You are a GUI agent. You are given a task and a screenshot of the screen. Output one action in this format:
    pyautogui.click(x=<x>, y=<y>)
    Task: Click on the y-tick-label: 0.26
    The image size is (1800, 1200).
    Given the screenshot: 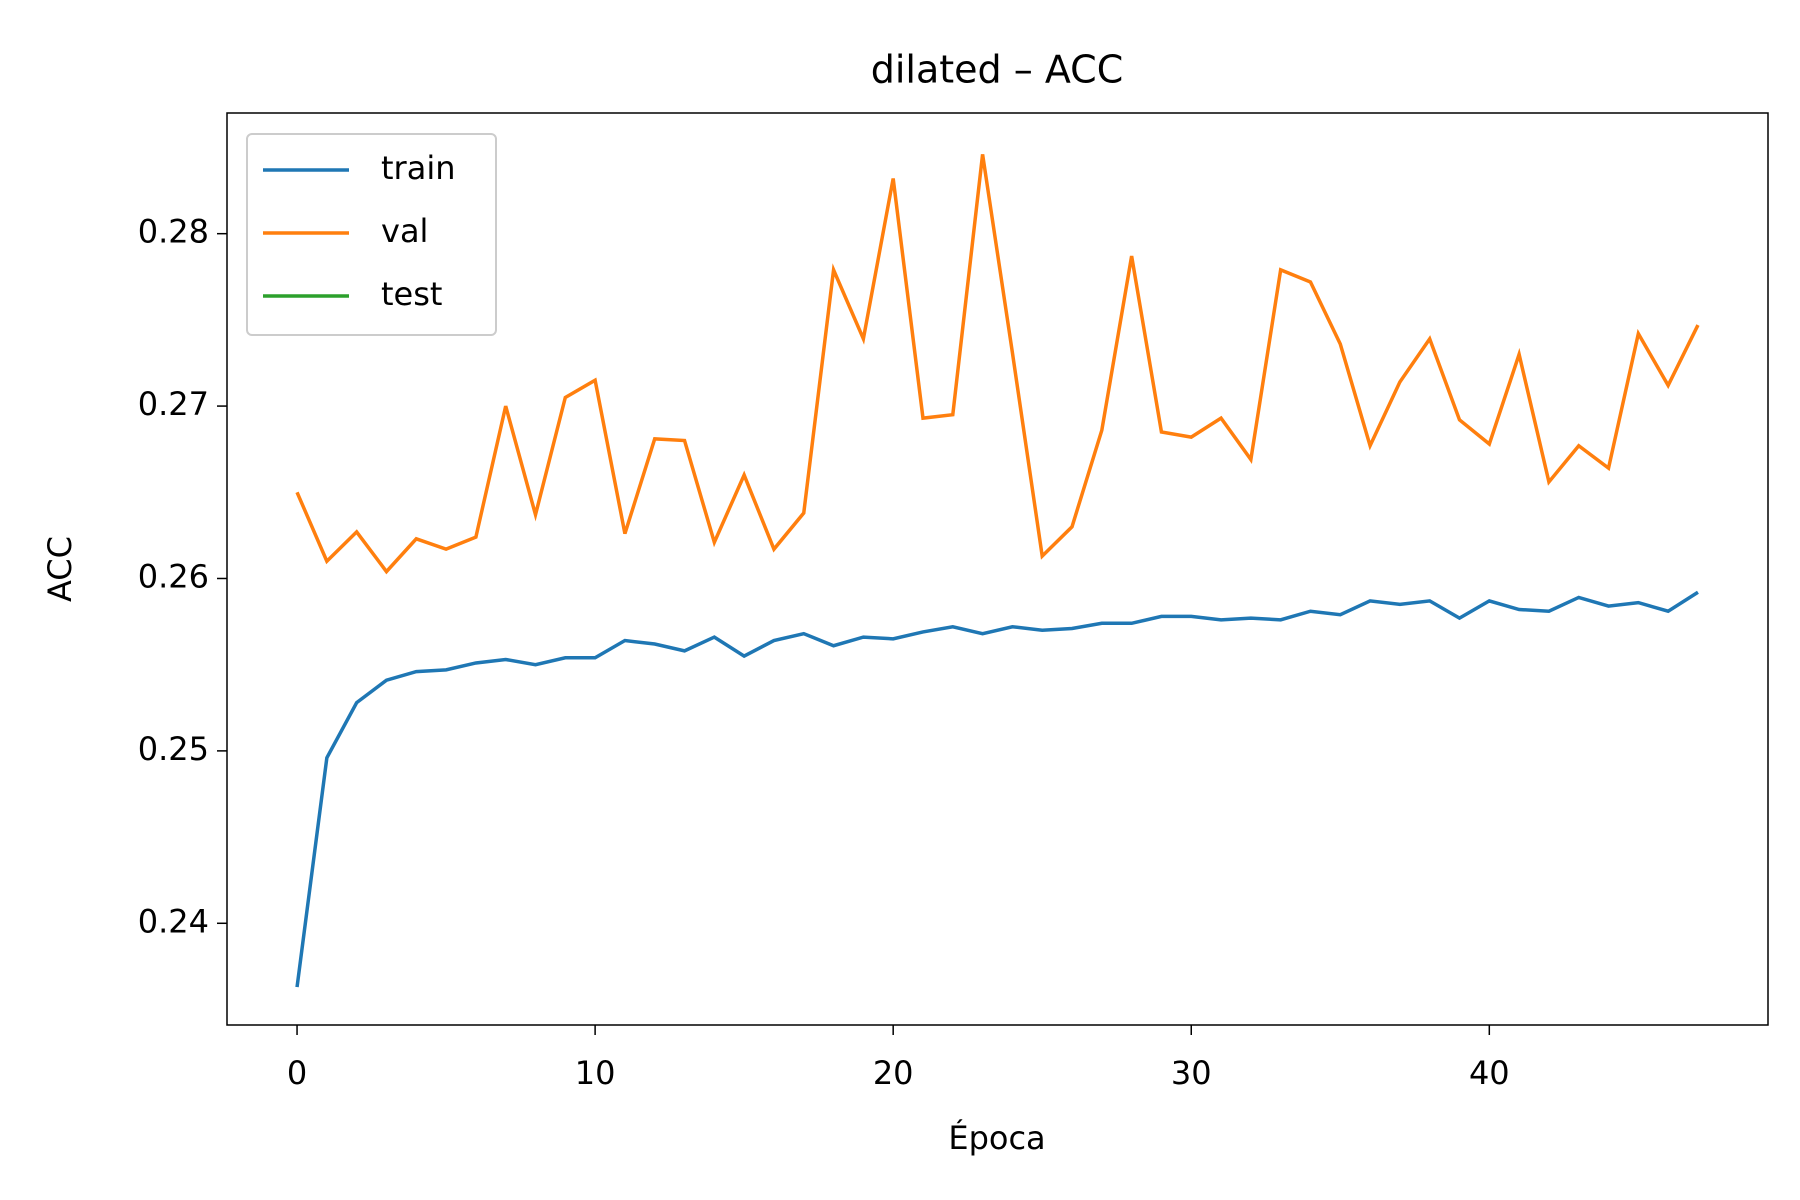 What is the action you would take?
    pyautogui.click(x=173, y=576)
    